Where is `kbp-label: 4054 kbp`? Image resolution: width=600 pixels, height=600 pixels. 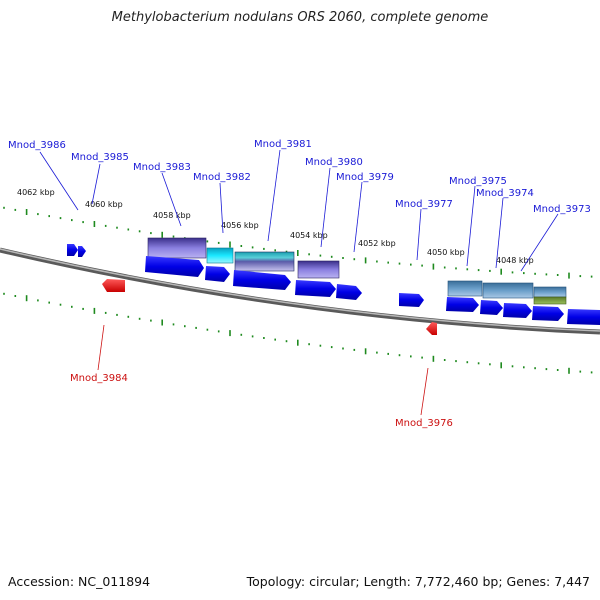
kbp-label: 4054 kbp is located at coordinates (309, 235).